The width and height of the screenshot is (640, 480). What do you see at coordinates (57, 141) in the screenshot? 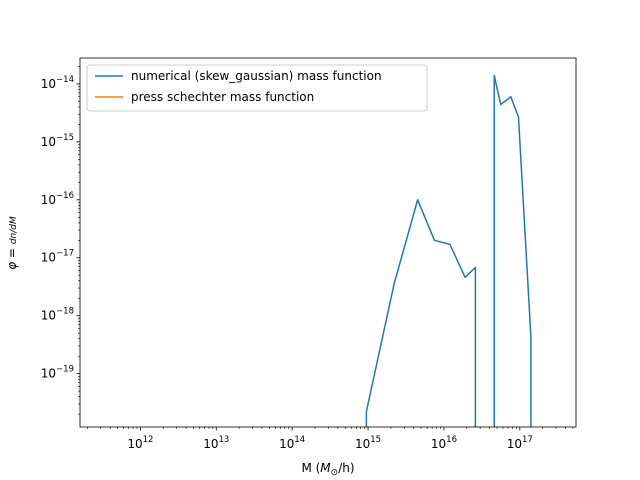
I see `y-tick-label: 10−15` at bounding box center [57, 141].